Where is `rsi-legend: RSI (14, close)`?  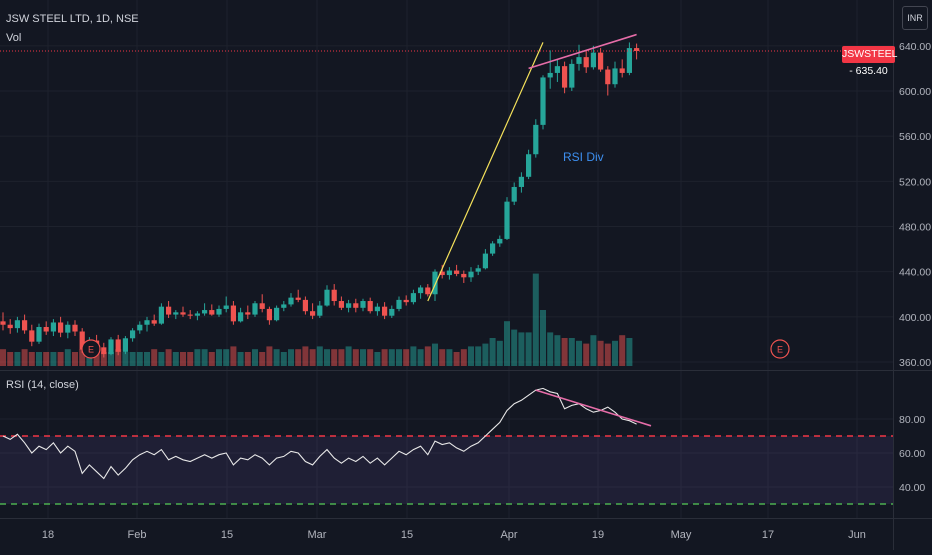 rsi-legend: RSI (14, close) is located at coordinates (42, 385).